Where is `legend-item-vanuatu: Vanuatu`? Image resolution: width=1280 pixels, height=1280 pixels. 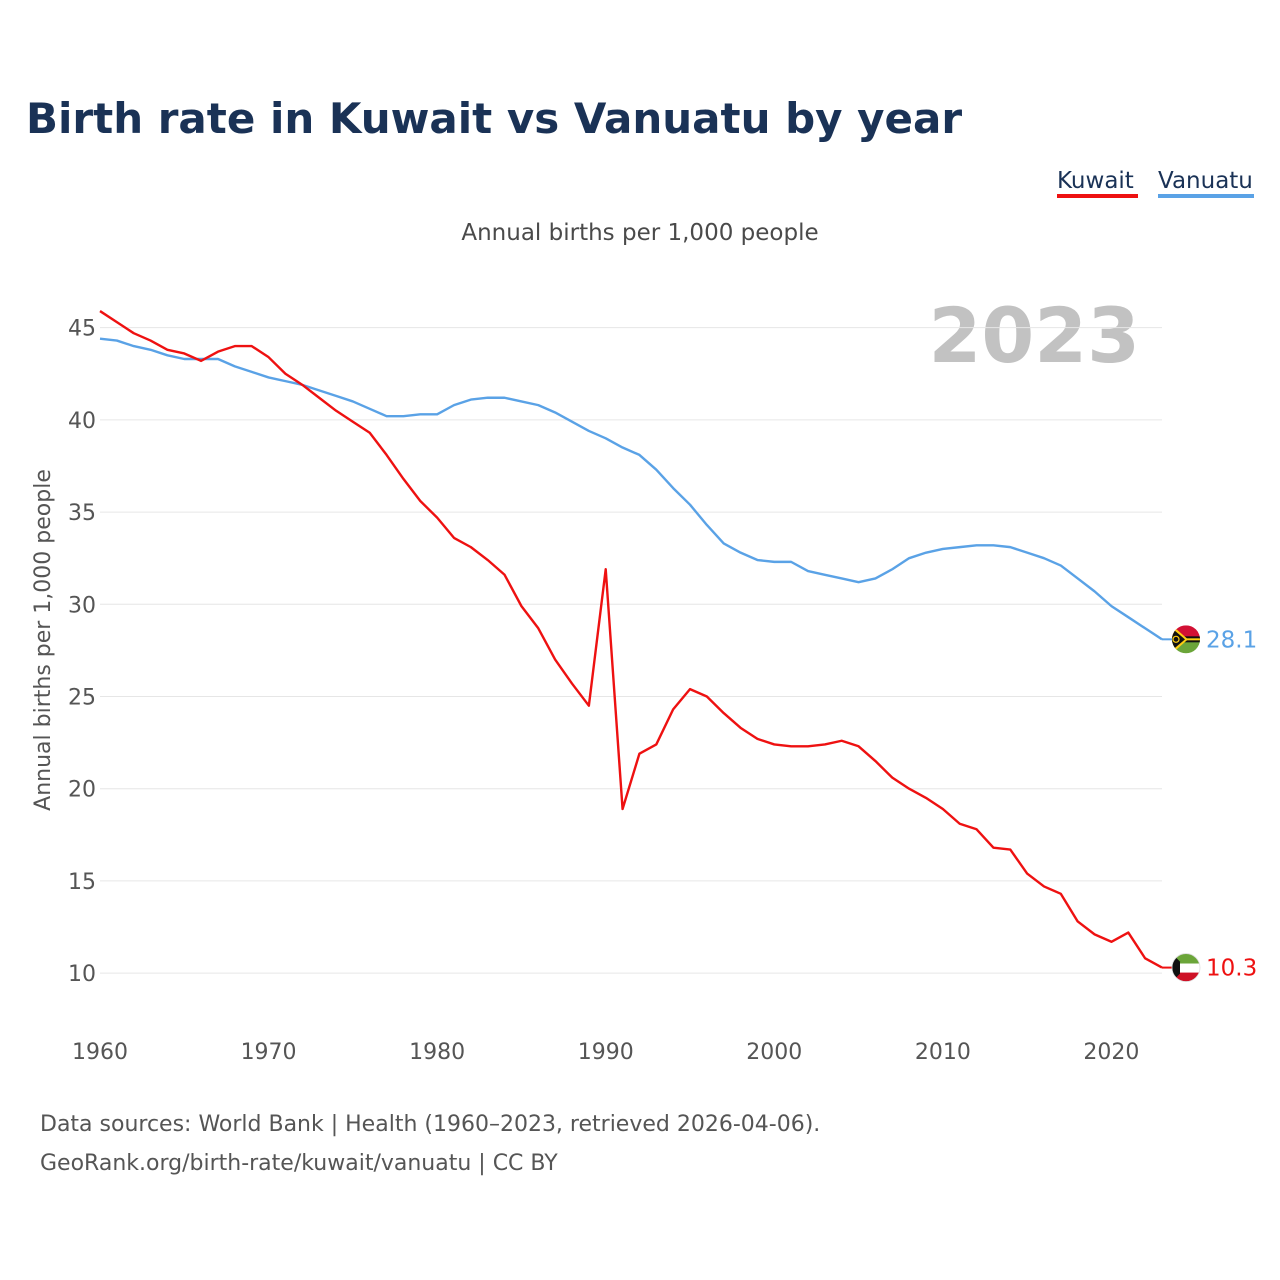
legend-item-vanuatu: Vanuatu is located at coordinates (1206, 183).